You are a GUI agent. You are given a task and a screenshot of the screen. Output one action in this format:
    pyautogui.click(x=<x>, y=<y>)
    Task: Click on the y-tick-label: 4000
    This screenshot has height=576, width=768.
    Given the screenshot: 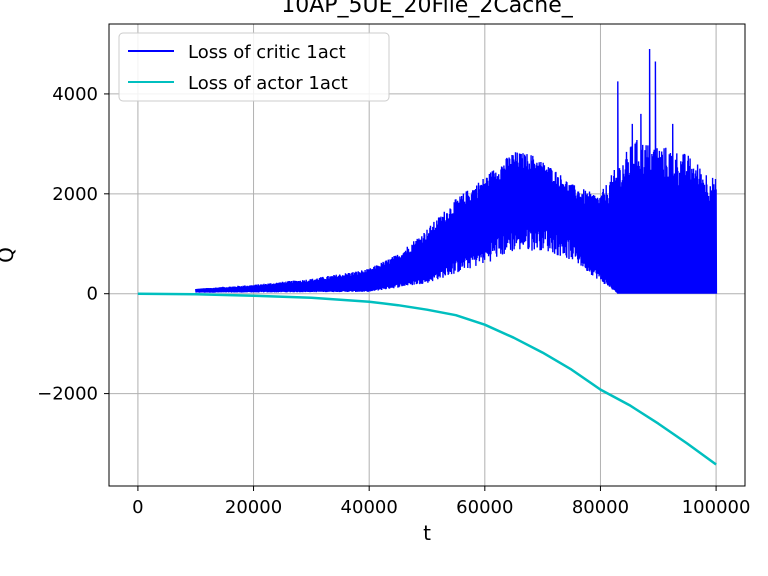 What is the action you would take?
    pyautogui.click(x=75, y=94)
    